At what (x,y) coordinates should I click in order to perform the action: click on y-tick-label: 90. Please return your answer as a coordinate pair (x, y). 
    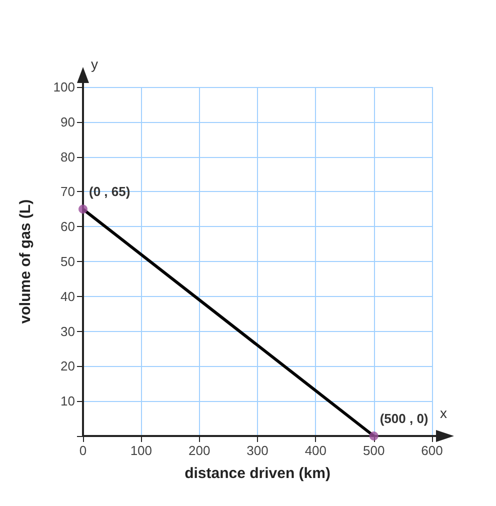
    Looking at the image, I should click on (67, 122).